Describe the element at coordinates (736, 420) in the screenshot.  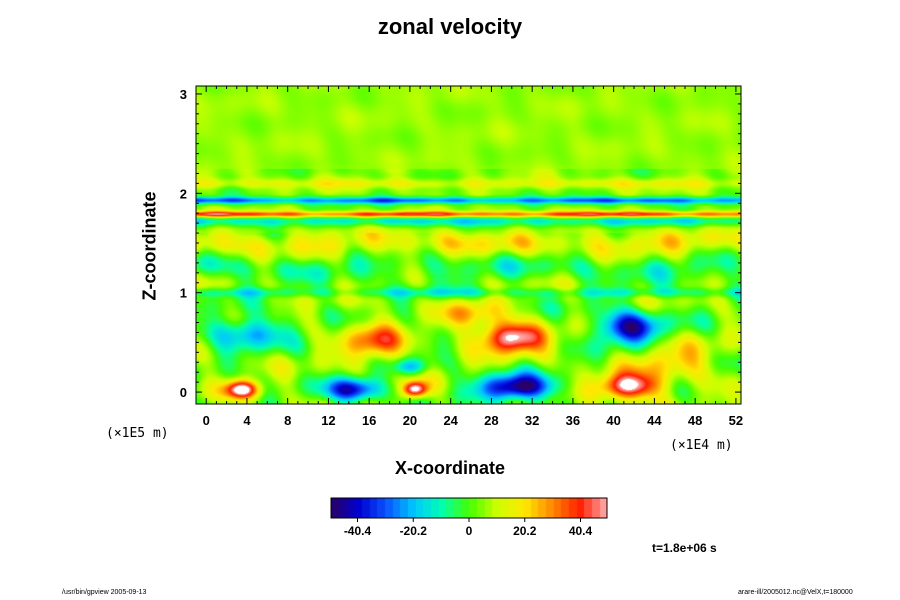
I see `x-tick-label: 52` at that location.